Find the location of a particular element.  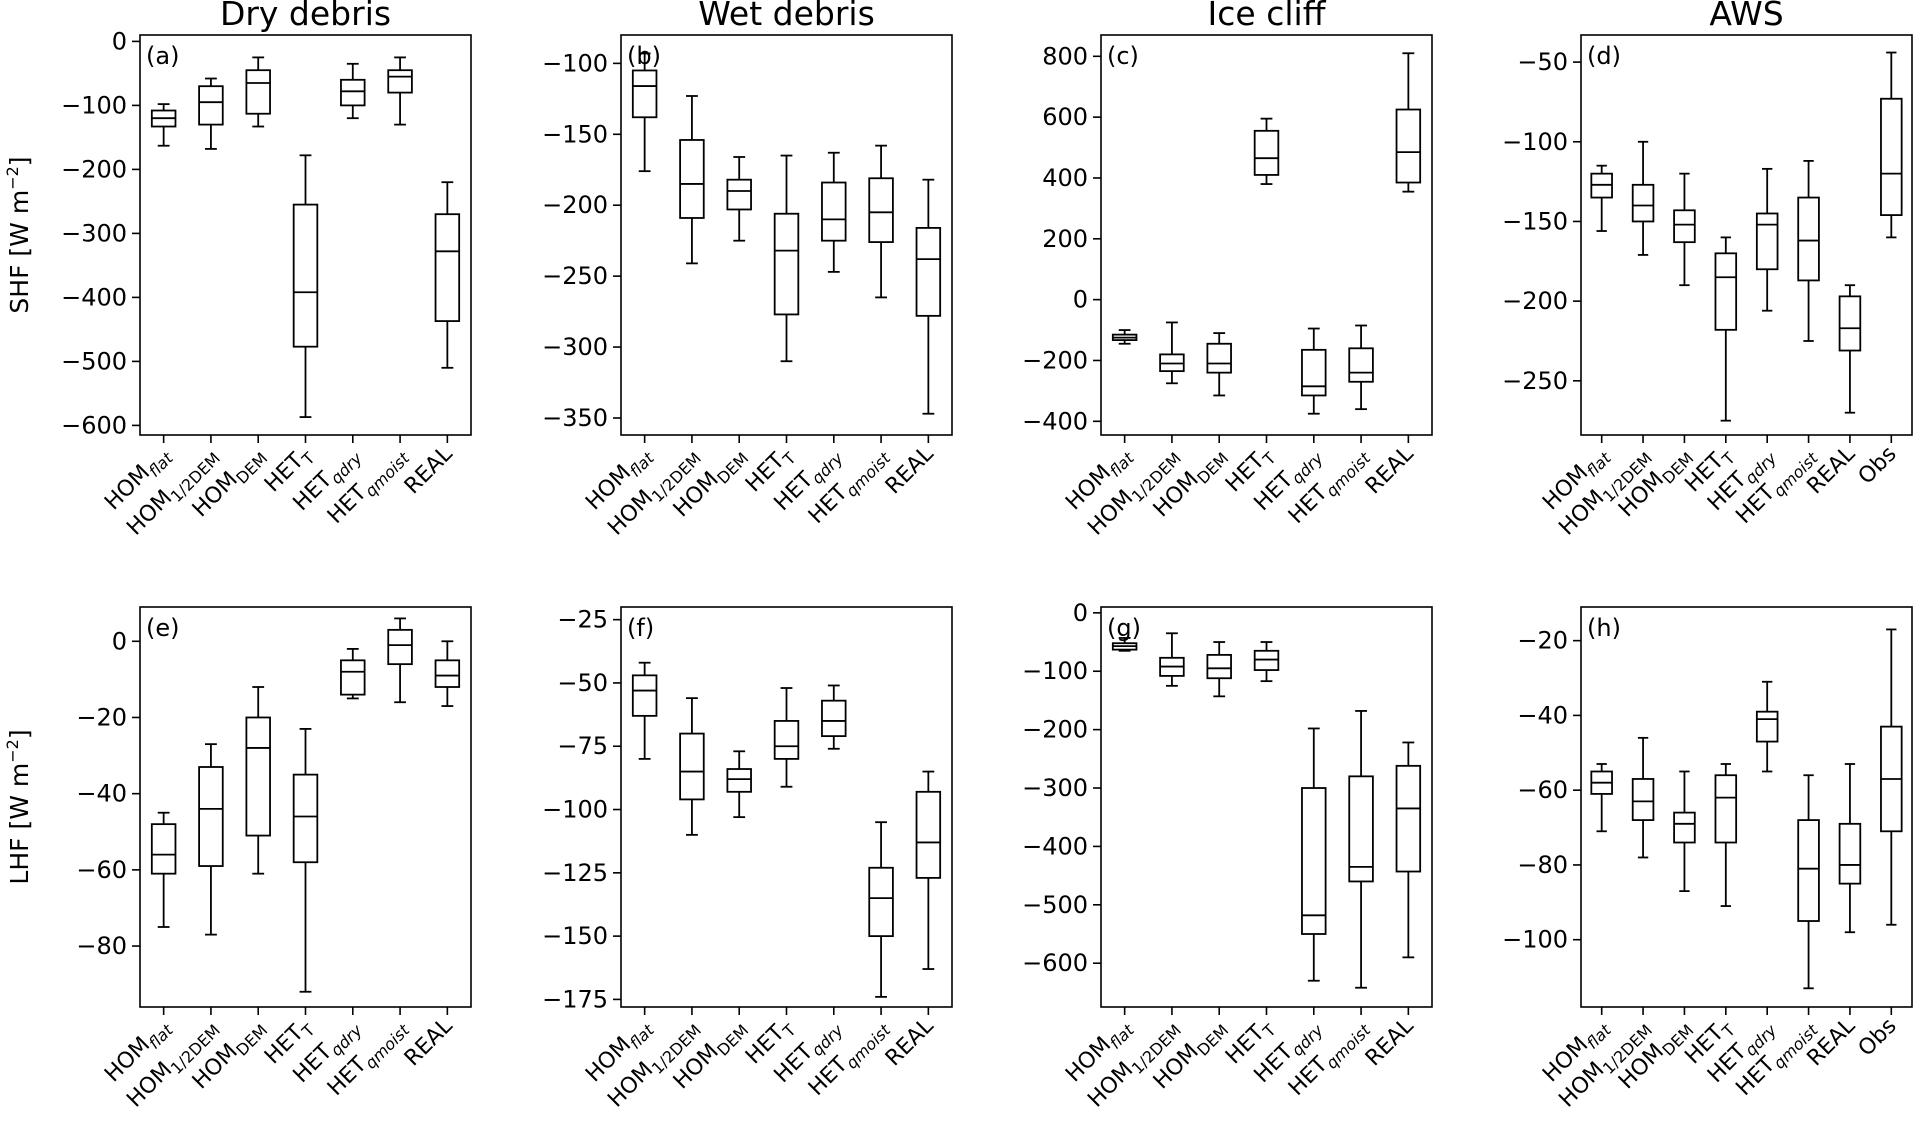

y-tick-label: −75 is located at coordinates (582, 746).